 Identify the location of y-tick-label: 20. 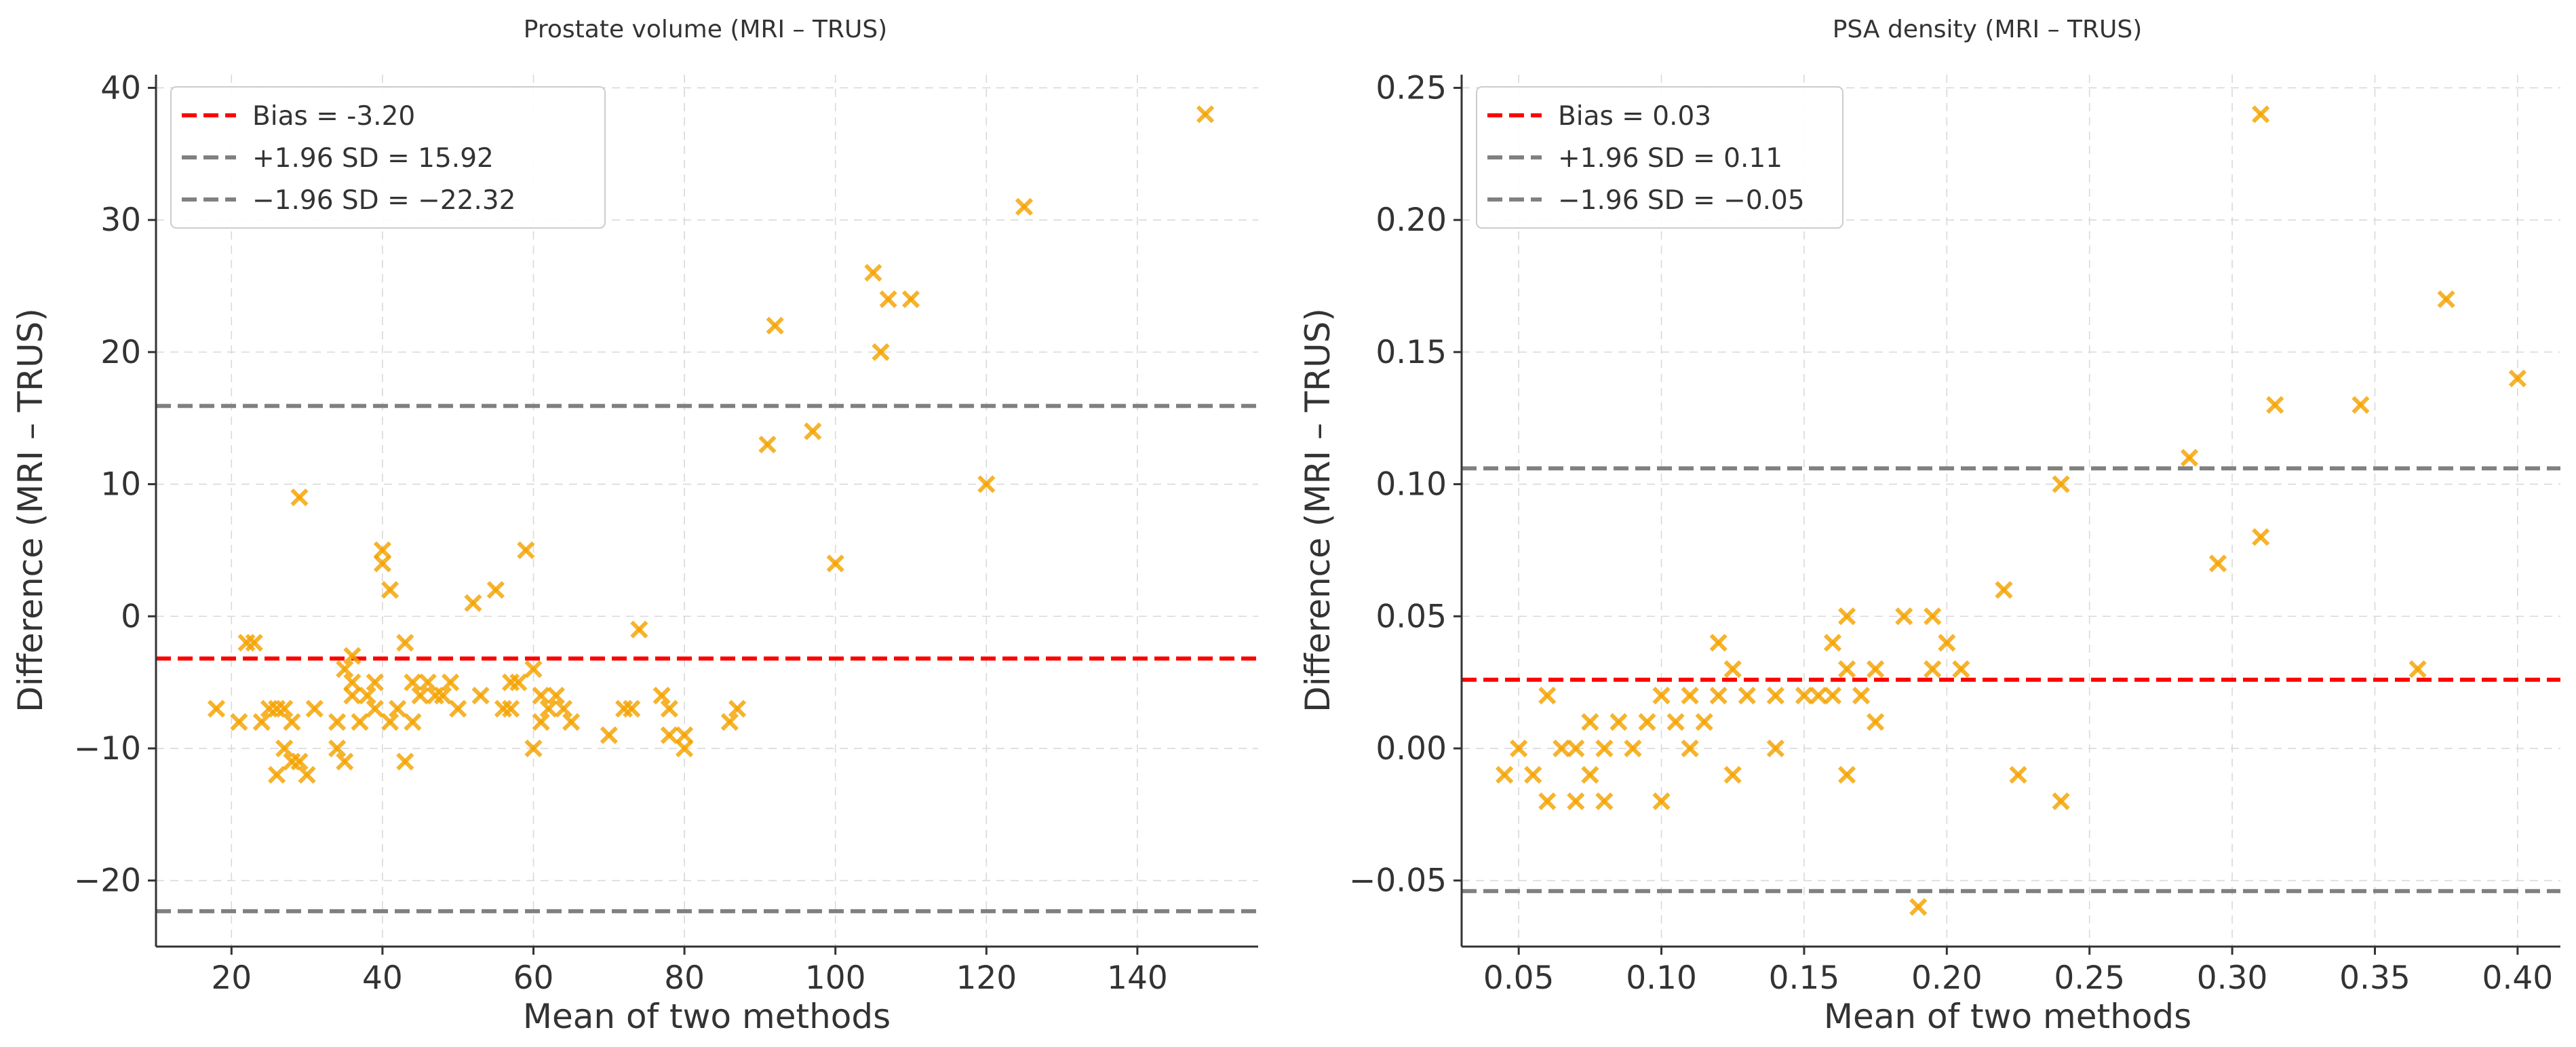
(120, 352).